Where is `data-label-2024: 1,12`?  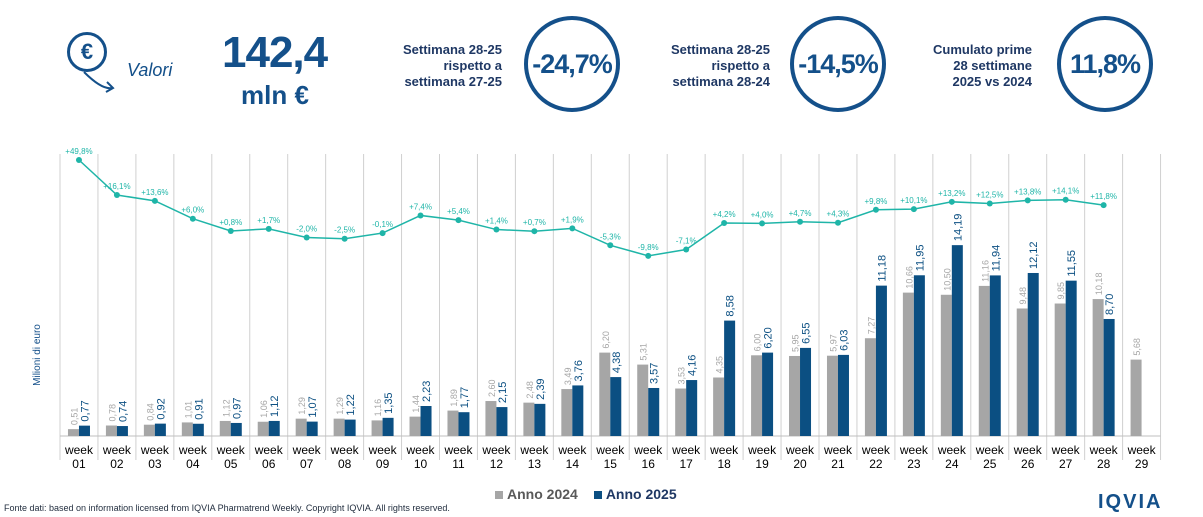 data-label-2024: 1,12 is located at coordinates (226, 408).